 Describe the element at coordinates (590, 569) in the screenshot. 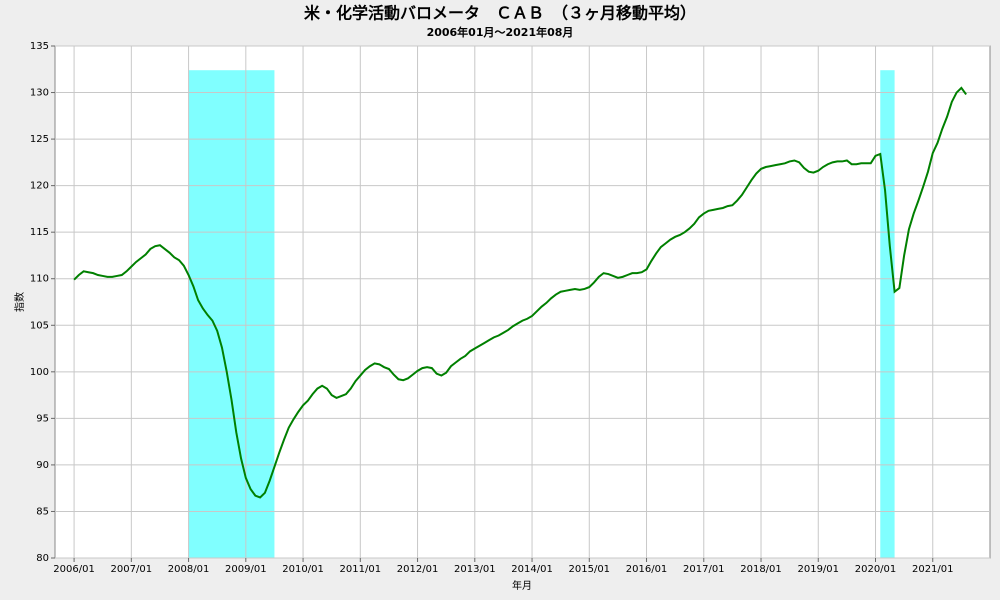

I see `x-tick-label: 2015/01` at that location.